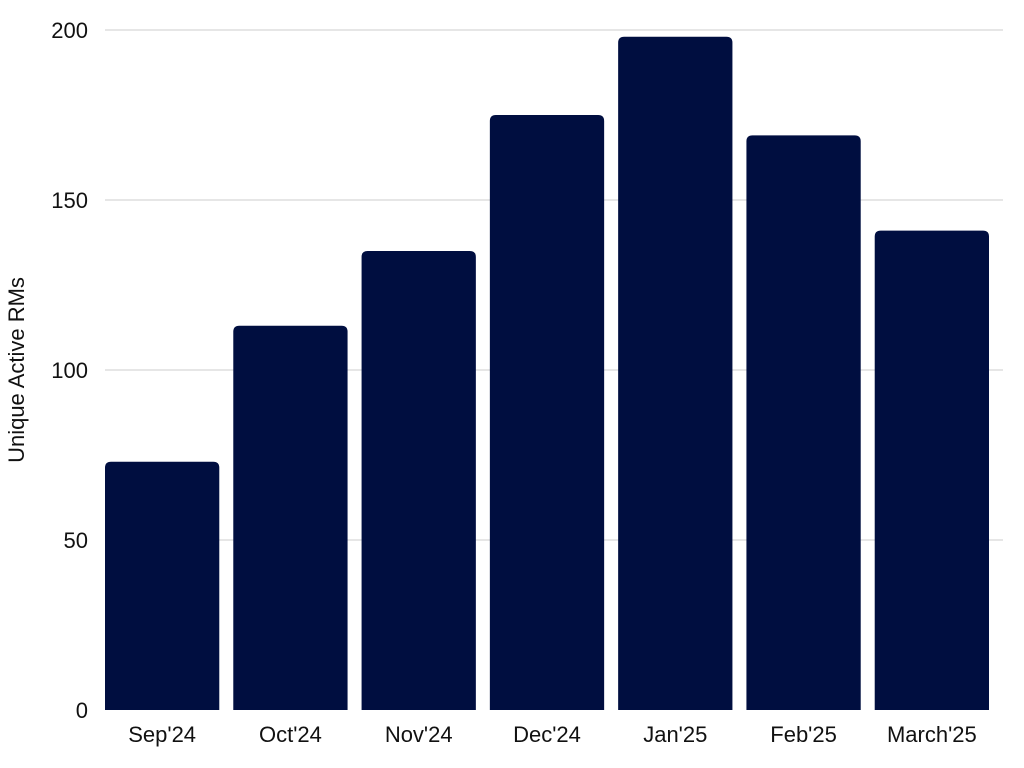 The height and width of the screenshot is (768, 1024). I want to click on y-tick-label: 200, so click(69, 30).